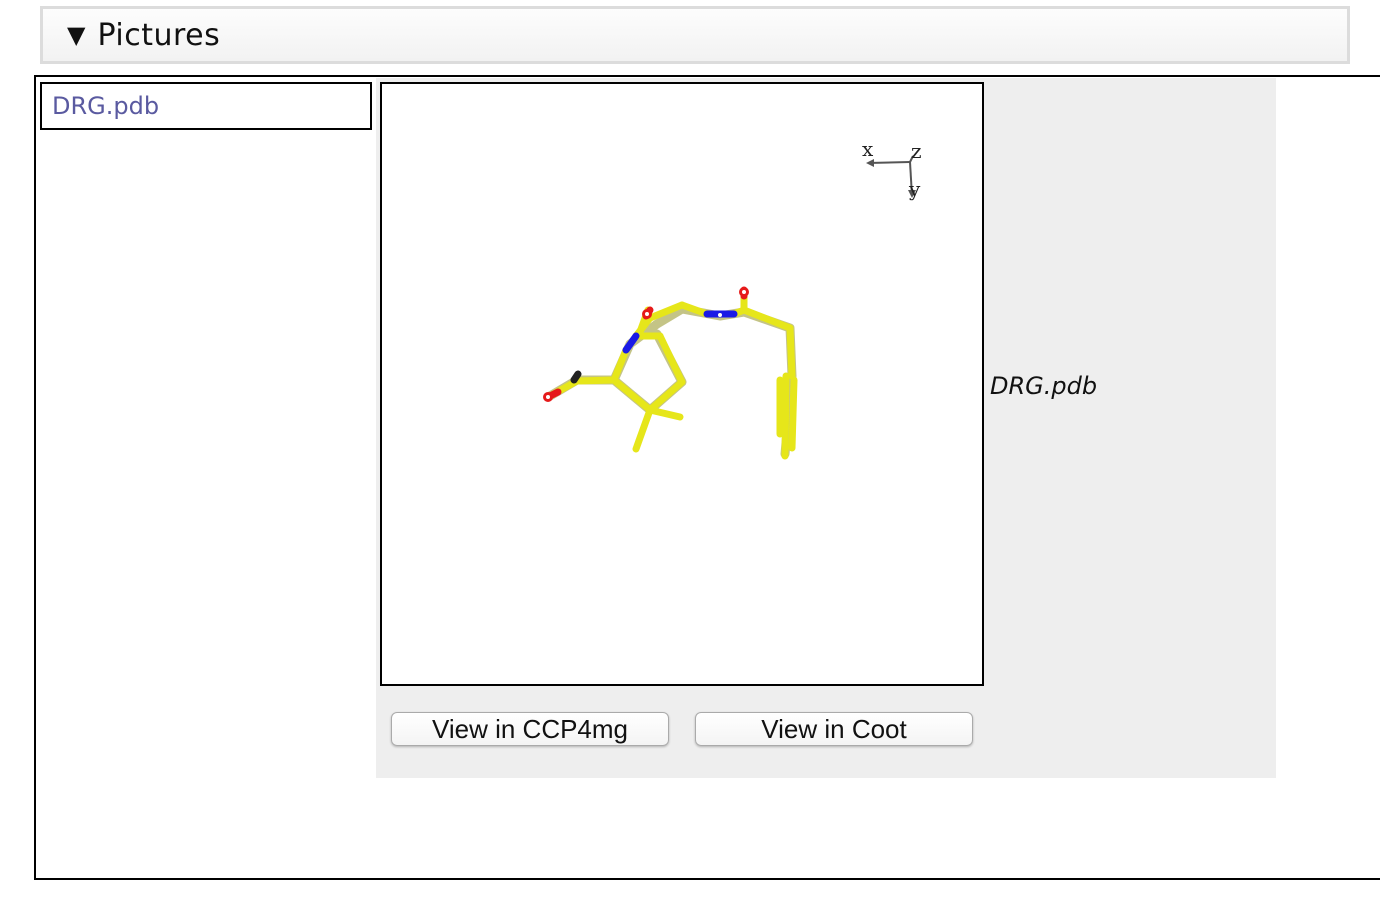  What do you see at coordinates (530, 729) in the screenshot?
I see `view-in-ccp4mg-button: View in CCP4mg` at bounding box center [530, 729].